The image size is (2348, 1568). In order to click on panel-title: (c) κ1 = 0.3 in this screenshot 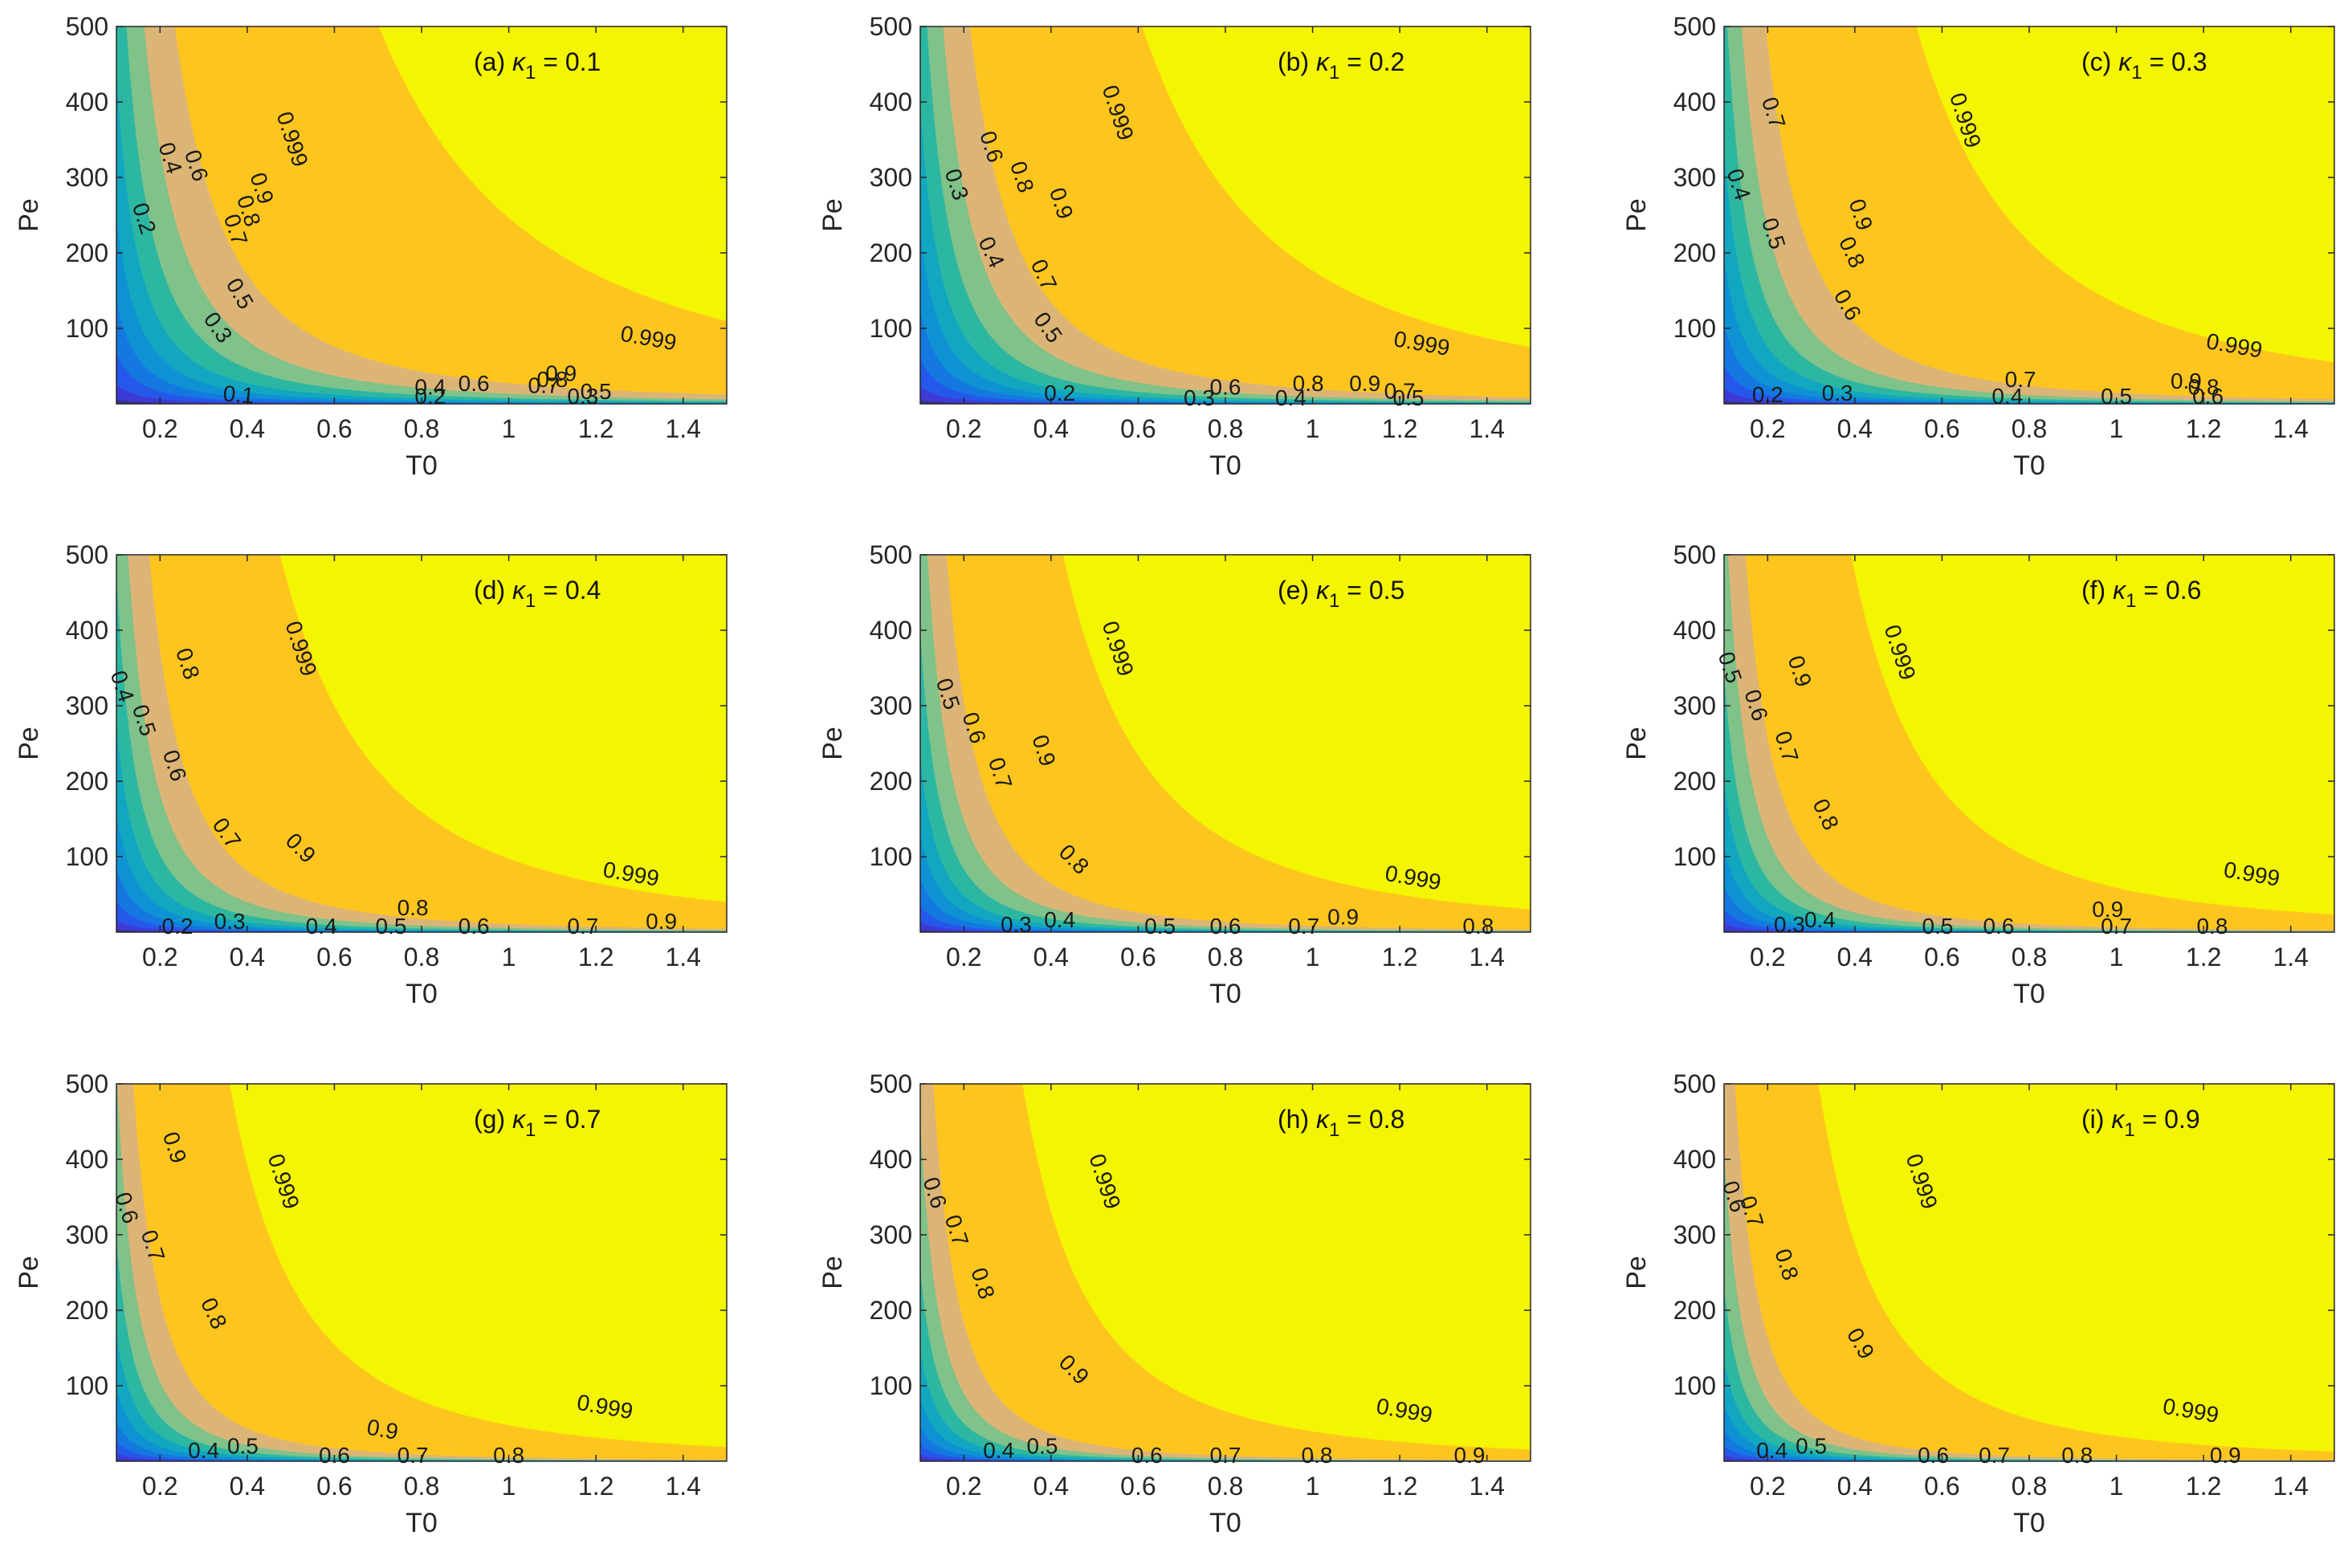, I will do `click(2144, 65)`.